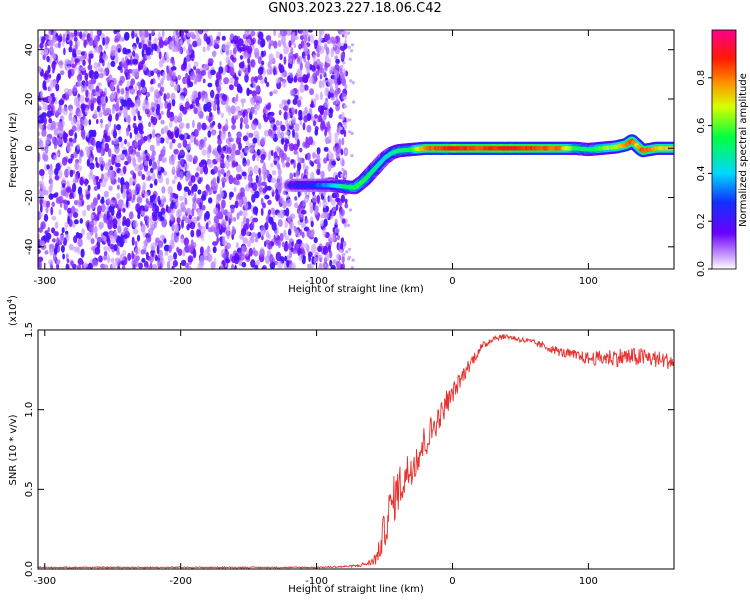 The height and width of the screenshot is (600, 750). Describe the element at coordinates (29, 197) in the screenshot. I see `y-tick-label: -20` at that location.